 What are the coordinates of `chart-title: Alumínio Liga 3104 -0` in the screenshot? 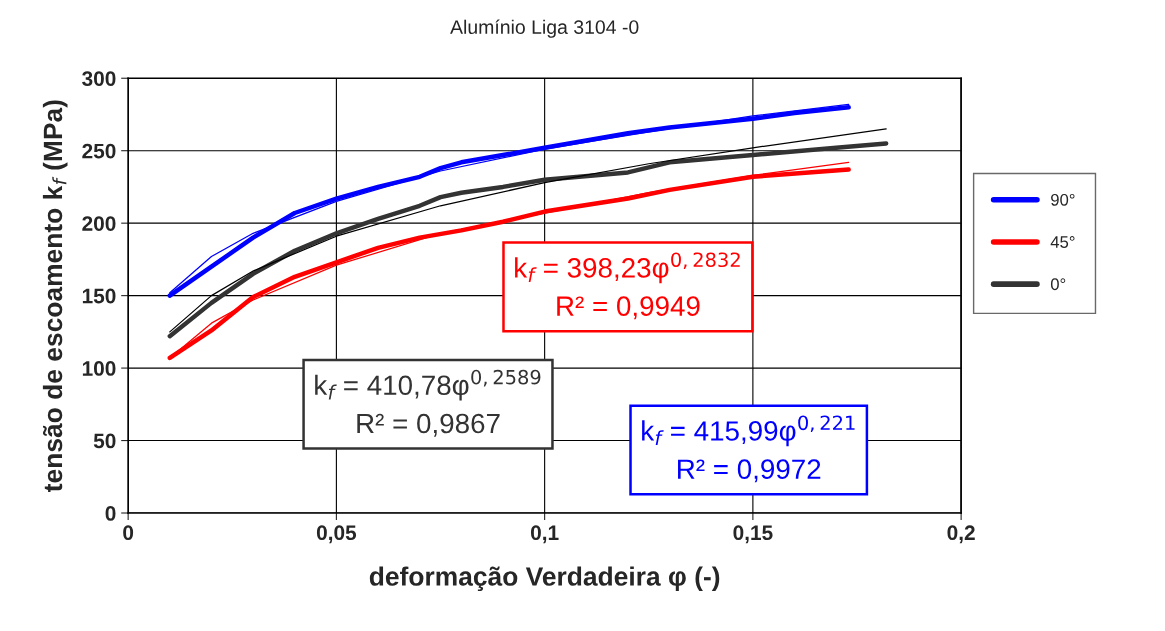 It's located at (544, 28).